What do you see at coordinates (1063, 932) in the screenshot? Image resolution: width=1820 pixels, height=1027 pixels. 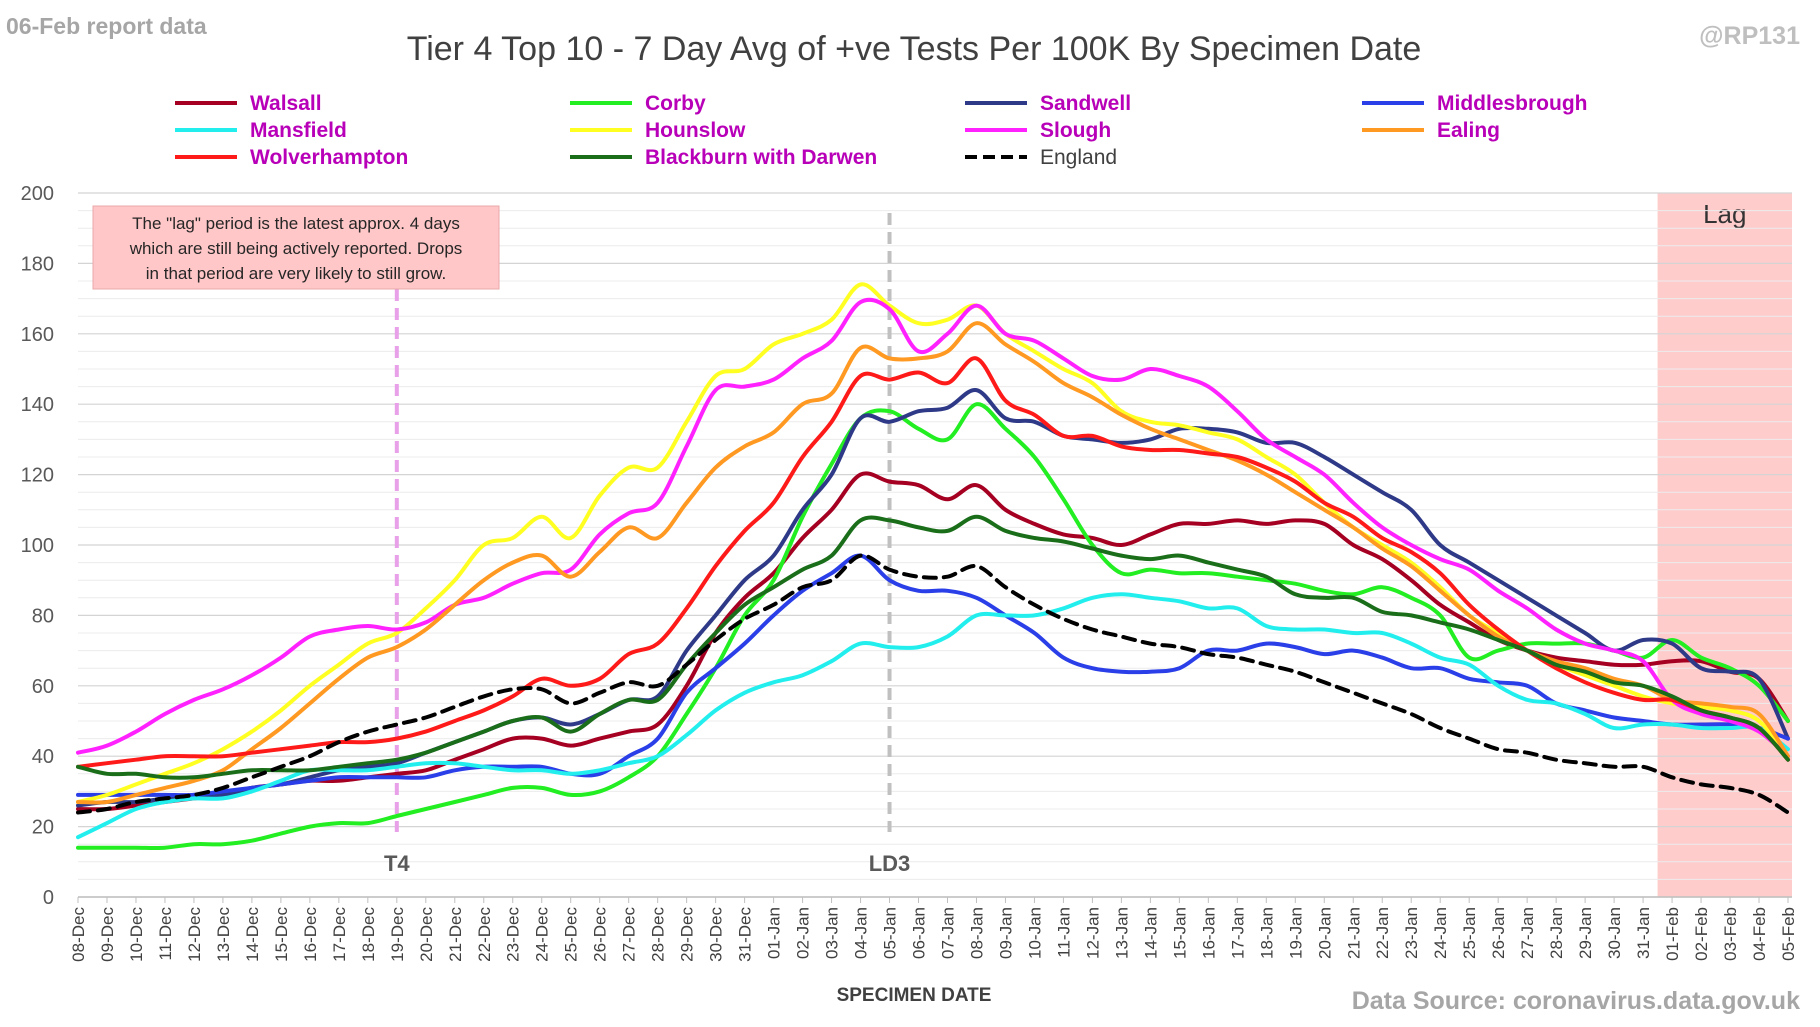 I see `x-tick-label: 11-Jan` at bounding box center [1063, 932].